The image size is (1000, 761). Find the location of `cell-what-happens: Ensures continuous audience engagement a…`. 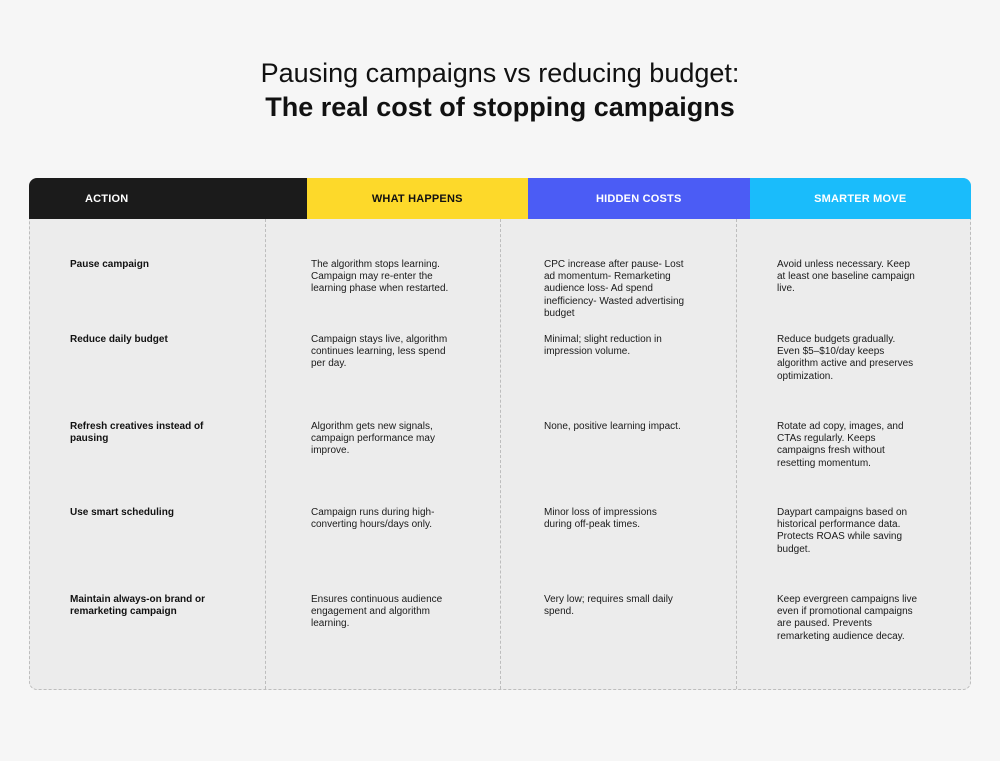

cell-what-happens: Ensures continuous audience engagement a… is located at coordinates (377, 612).